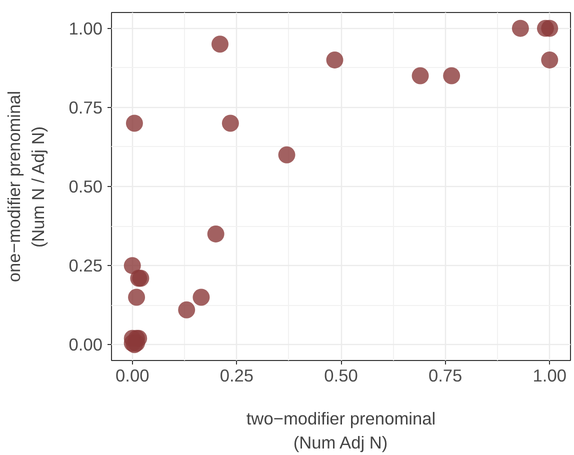  I want to click on x-axis-title: two−modifier prenominal (Num Adj N), so click(341, 430).